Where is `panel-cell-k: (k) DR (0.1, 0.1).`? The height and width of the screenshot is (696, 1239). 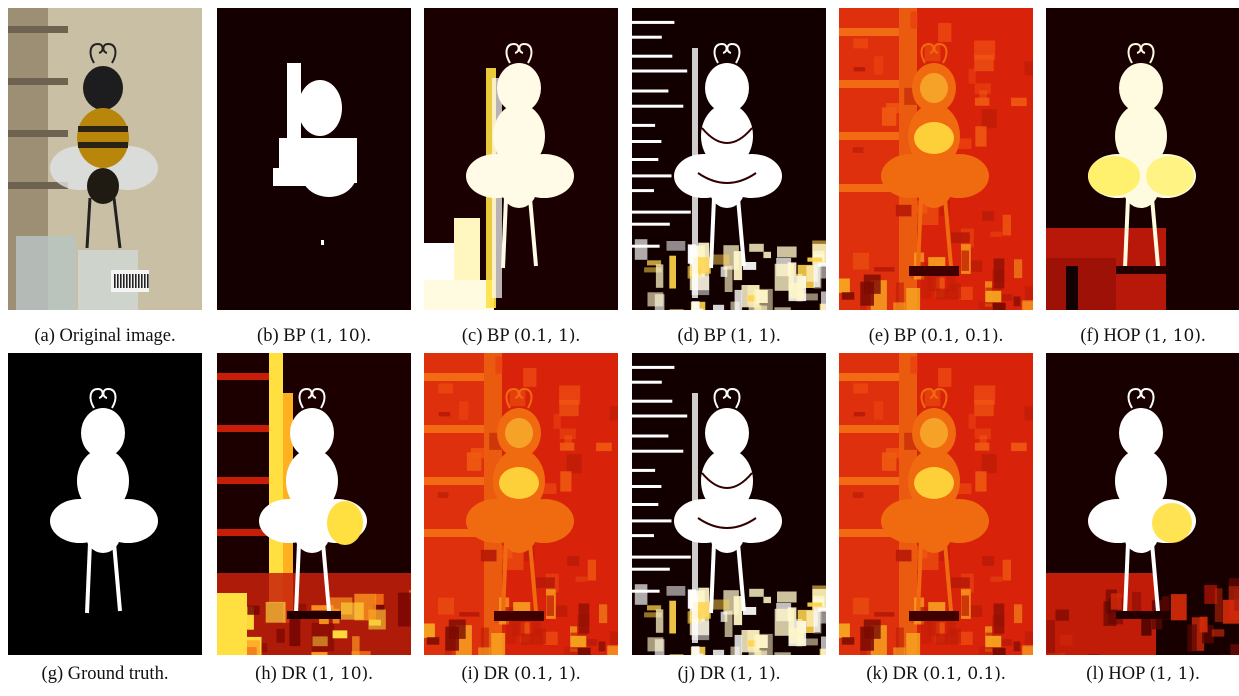
panel-cell-k: (k) DR (0.1, 0.1). is located at coordinates (938, 518).